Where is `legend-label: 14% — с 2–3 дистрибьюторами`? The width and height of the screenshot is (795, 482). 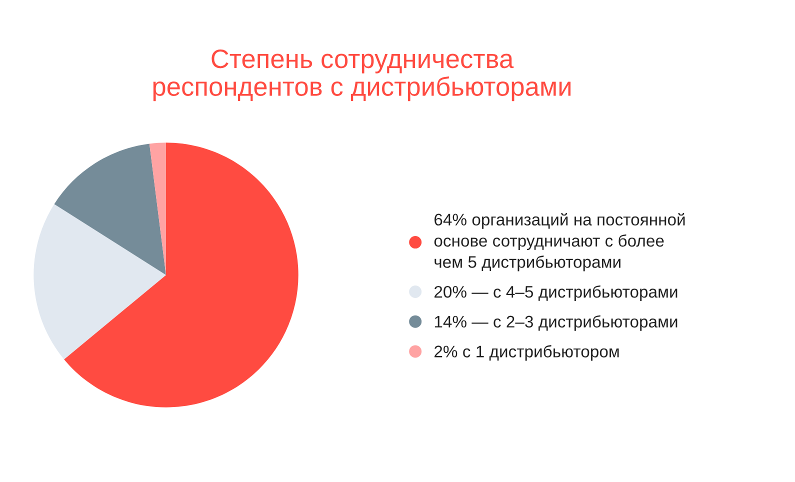
legend-label: 14% — с 2–3 дистрибьюторами is located at coordinates (556, 323).